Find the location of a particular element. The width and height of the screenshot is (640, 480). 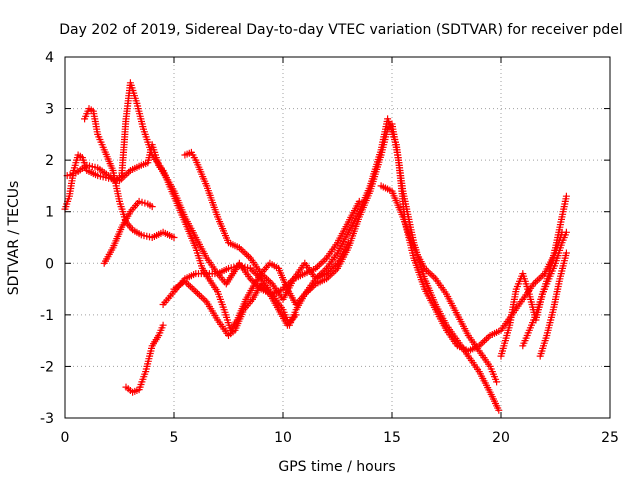

x-tick-label: 25 is located at coordinates (610, 438).